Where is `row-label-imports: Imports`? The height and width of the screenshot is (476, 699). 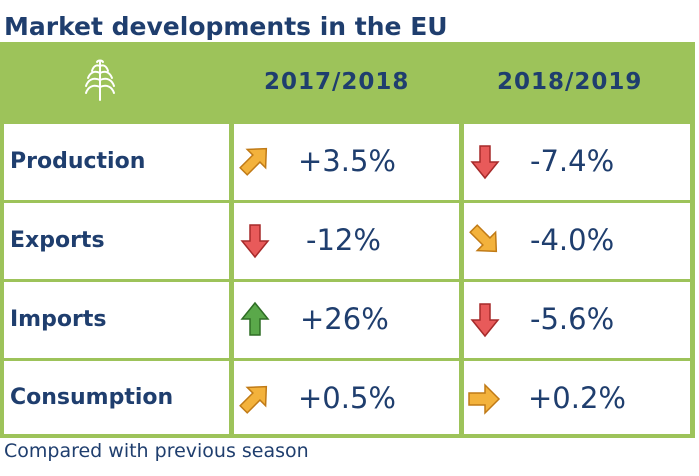 row-label-imports: Imports is located at coordinates (58, 319).